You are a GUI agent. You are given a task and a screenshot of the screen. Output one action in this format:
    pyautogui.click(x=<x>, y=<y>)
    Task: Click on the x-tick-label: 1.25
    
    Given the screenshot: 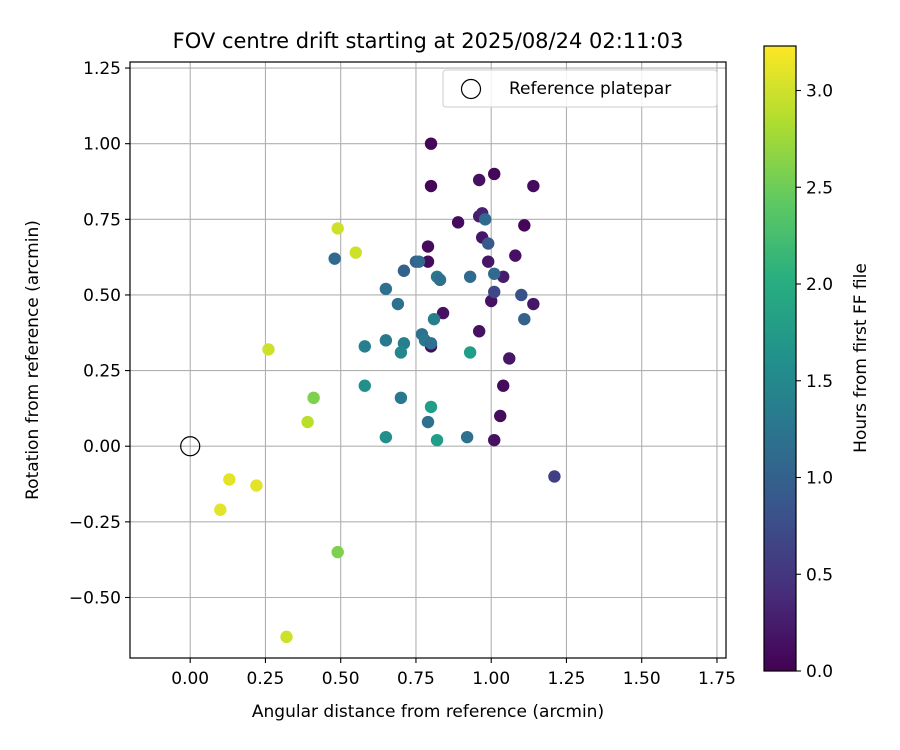 What is the action you would take?
    pyautogui.click(x=567, y=679)
    